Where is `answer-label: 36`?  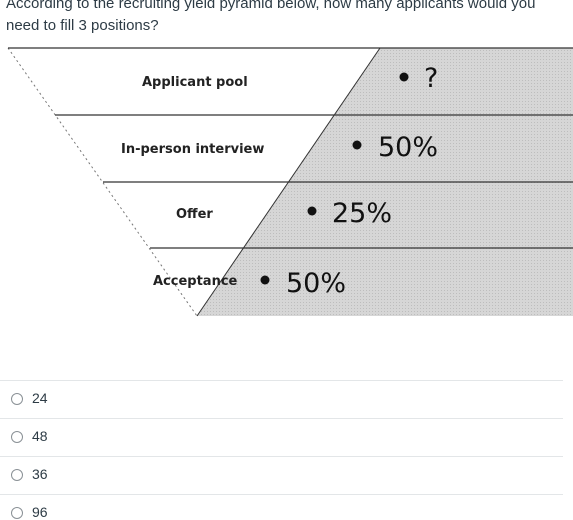 answer-label: 36 is located at coordinates (40, 474).